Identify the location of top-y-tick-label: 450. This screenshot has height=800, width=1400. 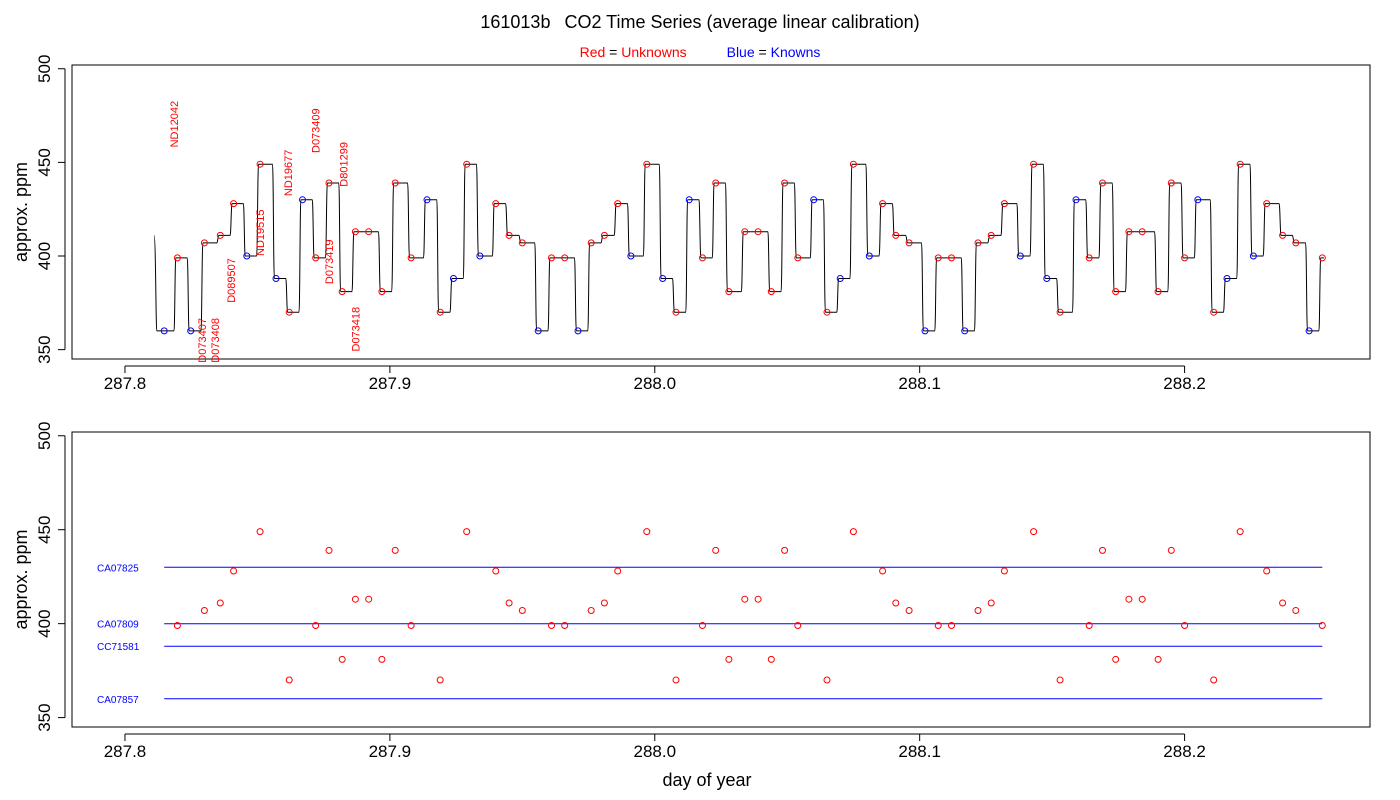
(44, 162).